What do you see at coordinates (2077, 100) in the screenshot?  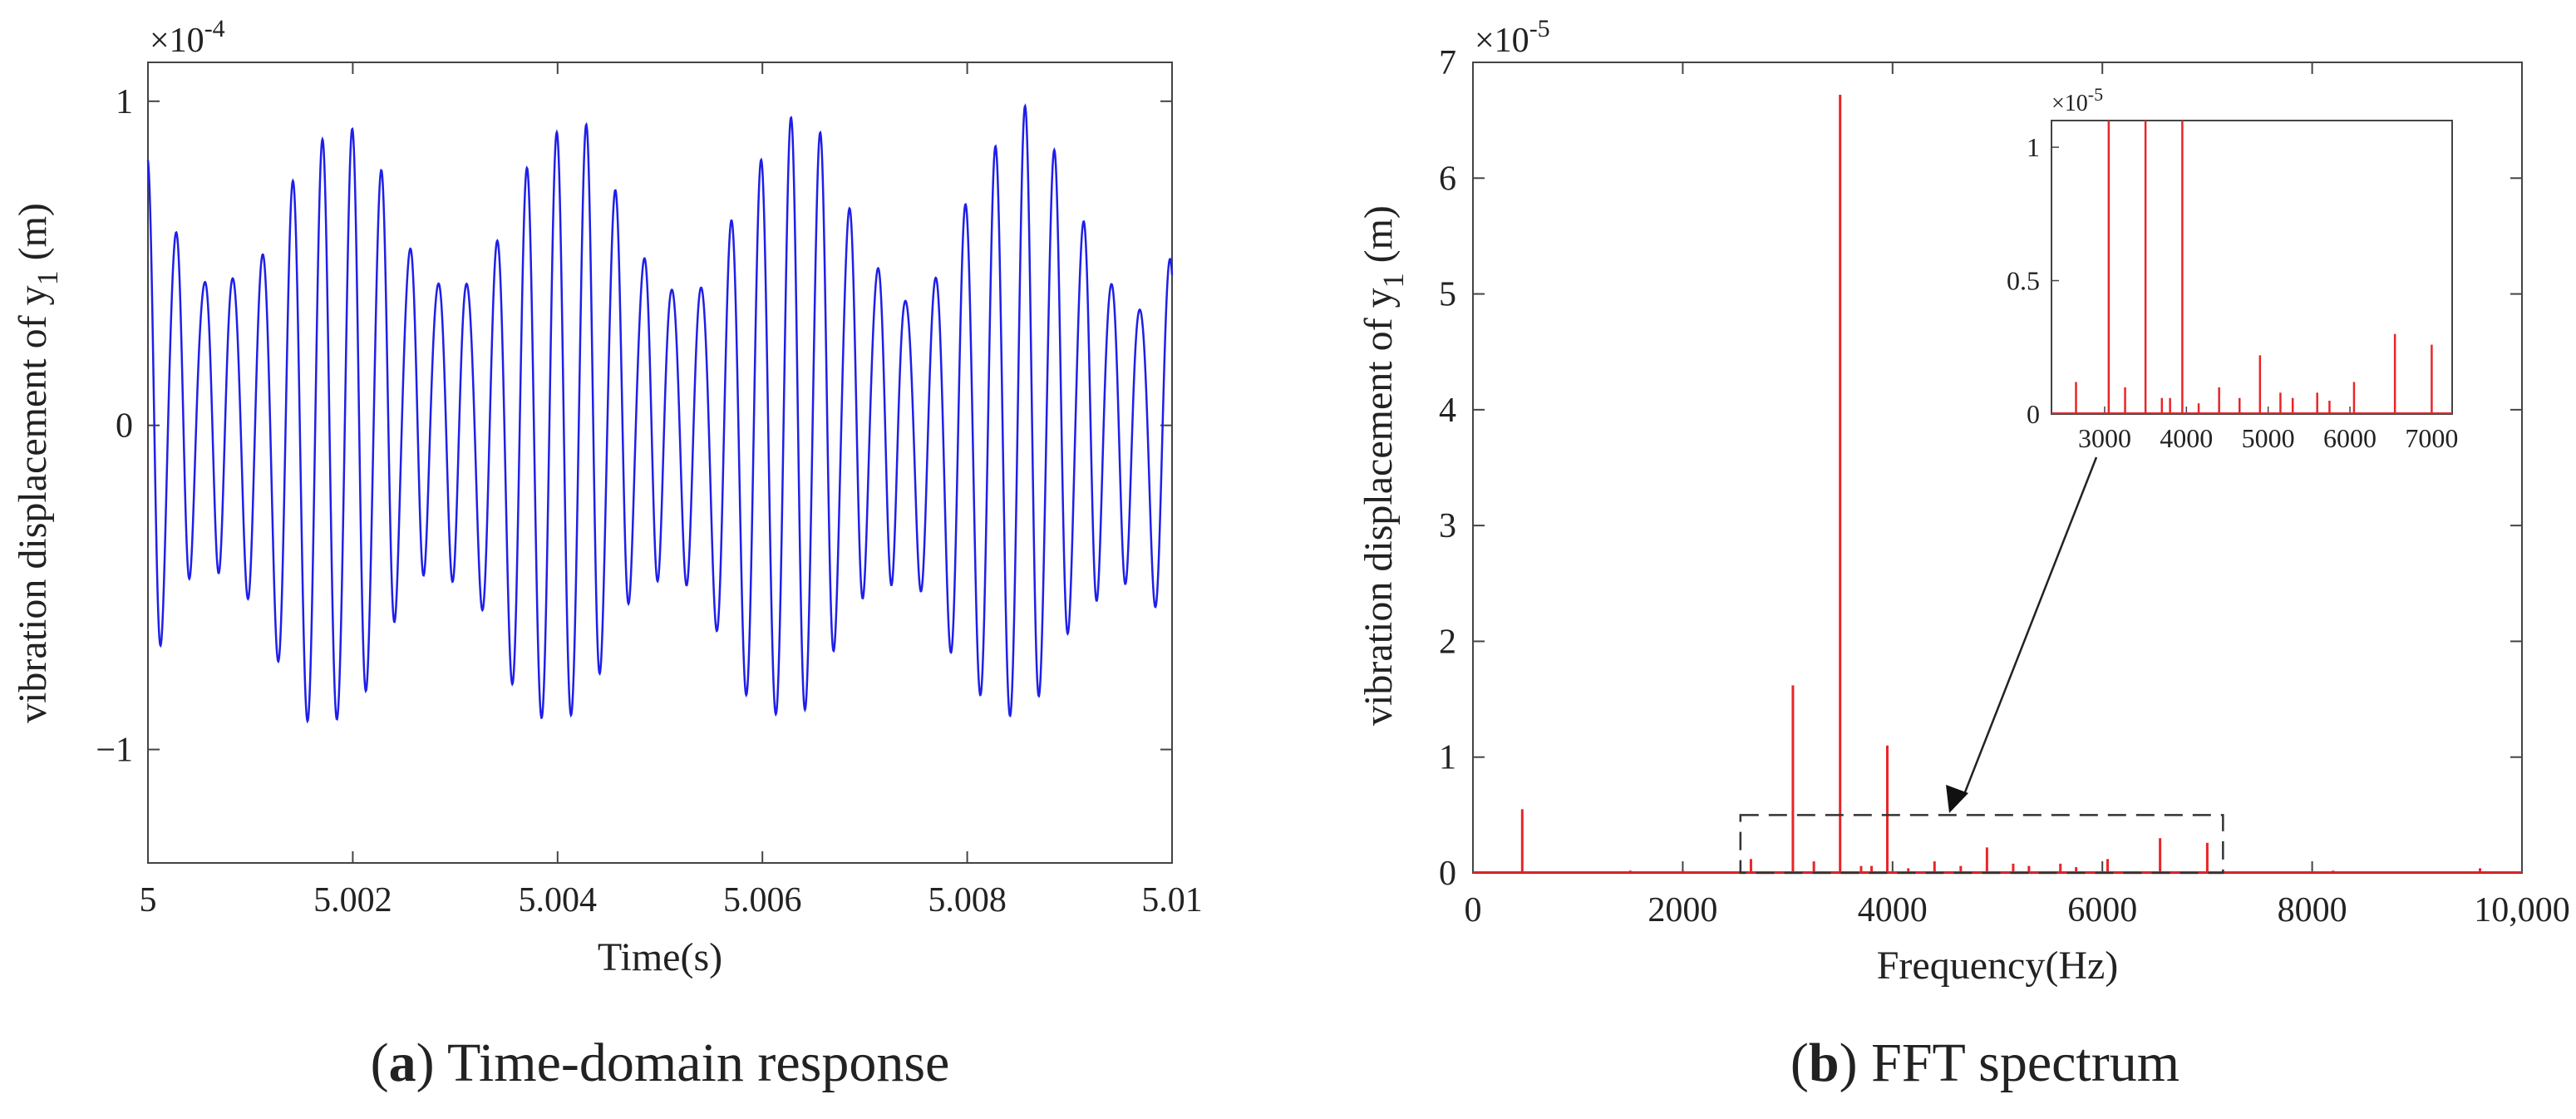 I see `chart-b-inset-y-multiplier: ×10⁻⁵` at bounding box center [2077, 100].